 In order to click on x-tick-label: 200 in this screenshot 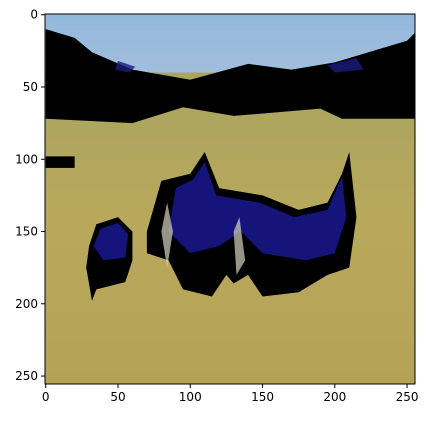, I will do `click(334, 397)`.